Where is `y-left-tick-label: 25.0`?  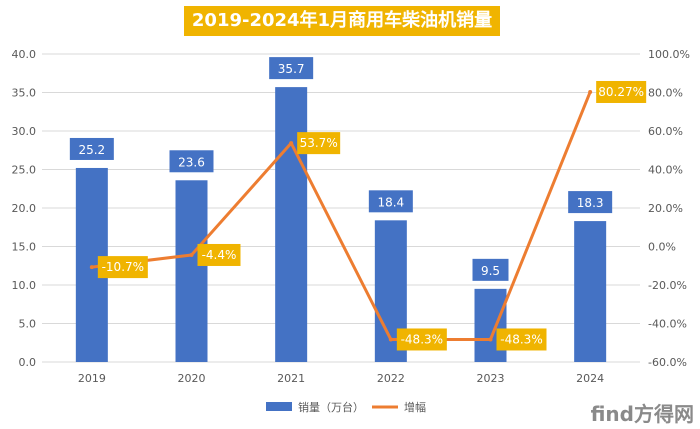
y-left-tick-label: 25.0 is located at coordinates (24, 170).